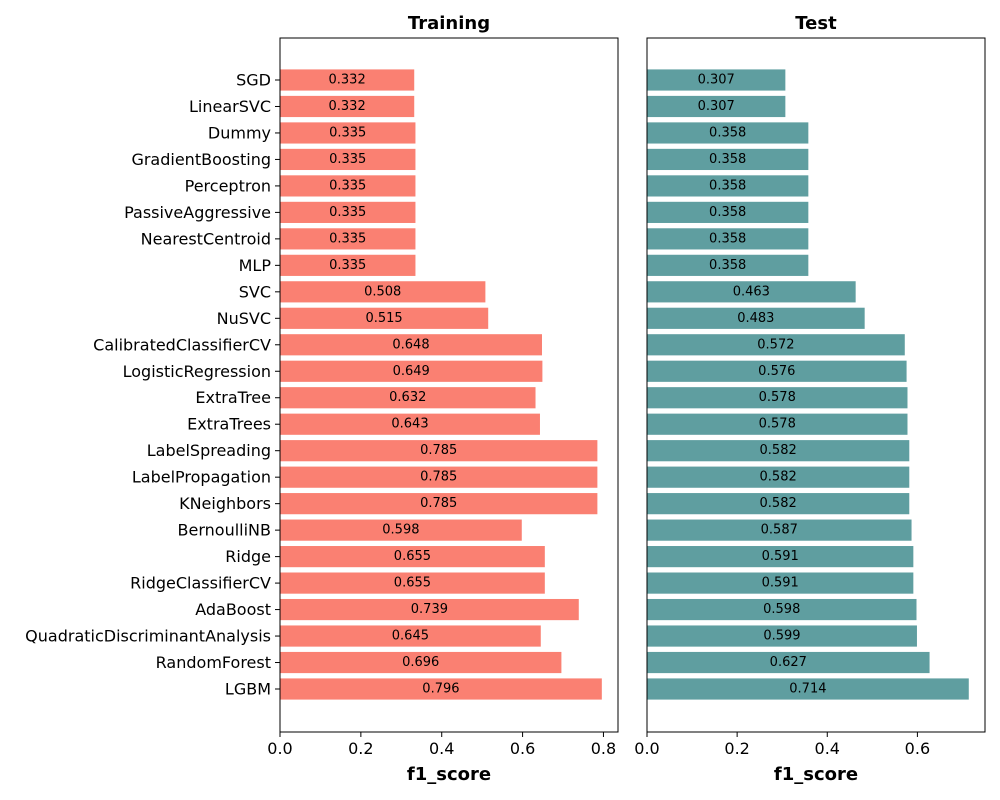 Image resolution: width=1000 pixels, height=800 pixels. What do you see at coordinates (229, 424) in the screenshot?
I see `category-label: ExtraTrees` at bounding box center [229, 424].